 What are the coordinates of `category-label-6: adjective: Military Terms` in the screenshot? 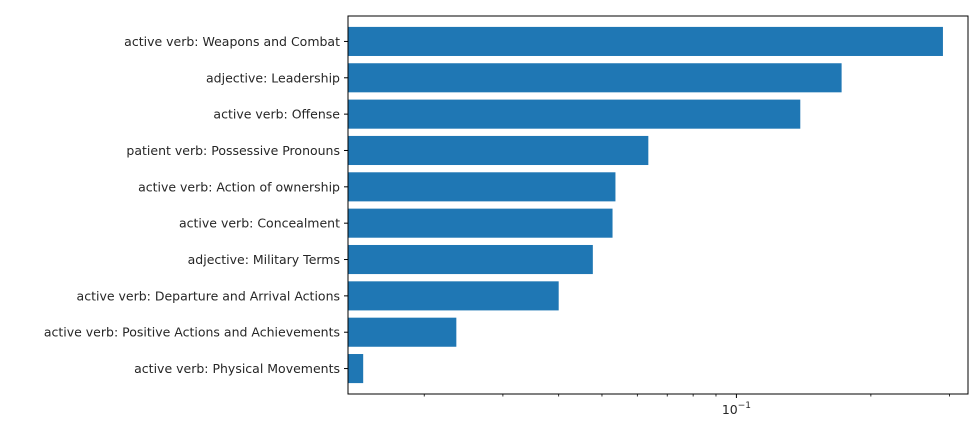 It's located at (264, 259).